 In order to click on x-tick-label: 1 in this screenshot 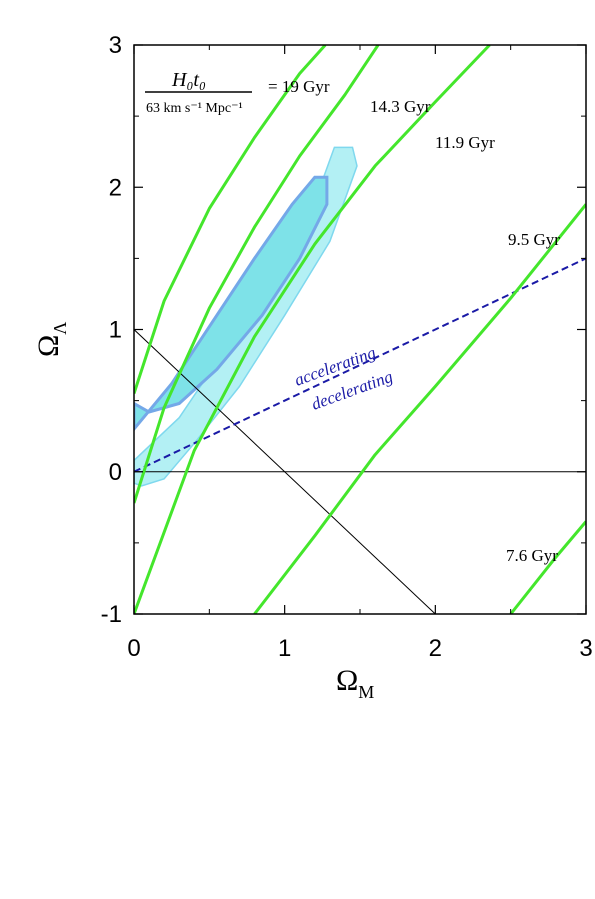, I will do `click(284, 648)`.